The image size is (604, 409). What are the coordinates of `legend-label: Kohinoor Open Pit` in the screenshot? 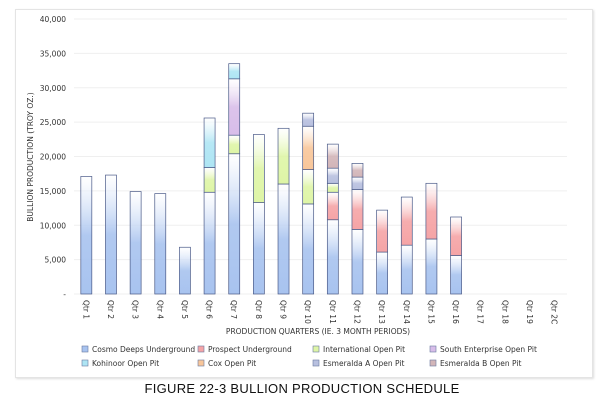 It's located at (125, 363).